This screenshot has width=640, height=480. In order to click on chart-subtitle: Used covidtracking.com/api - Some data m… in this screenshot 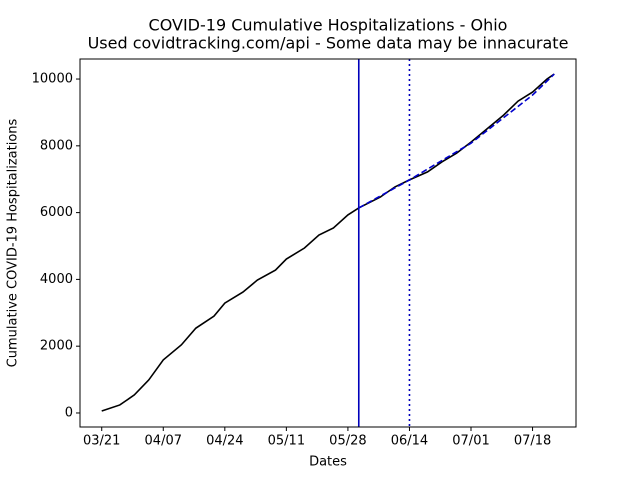, I will do `click(328, 43)`.